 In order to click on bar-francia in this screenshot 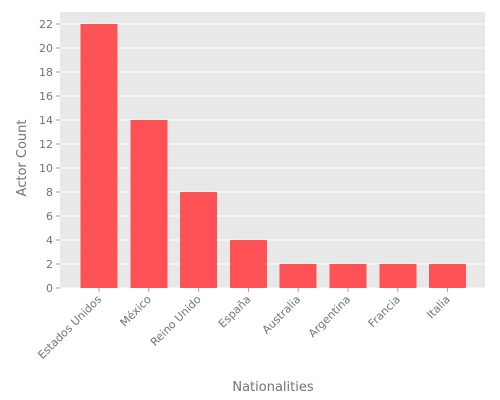, I will do `click(398, 276)`.